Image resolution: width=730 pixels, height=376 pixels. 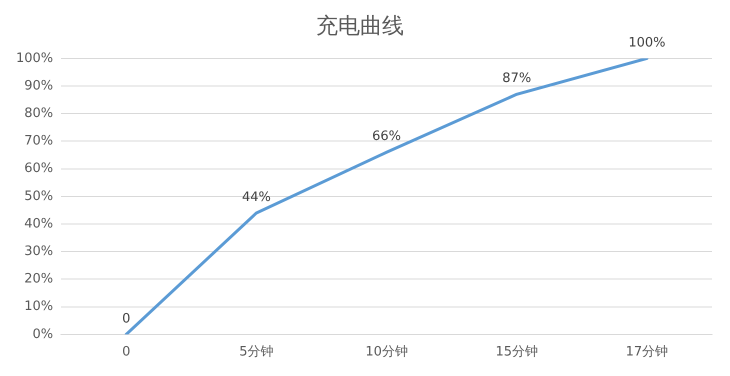 I want to click on y-tick-label: 80%, so click(x=39, y=113).